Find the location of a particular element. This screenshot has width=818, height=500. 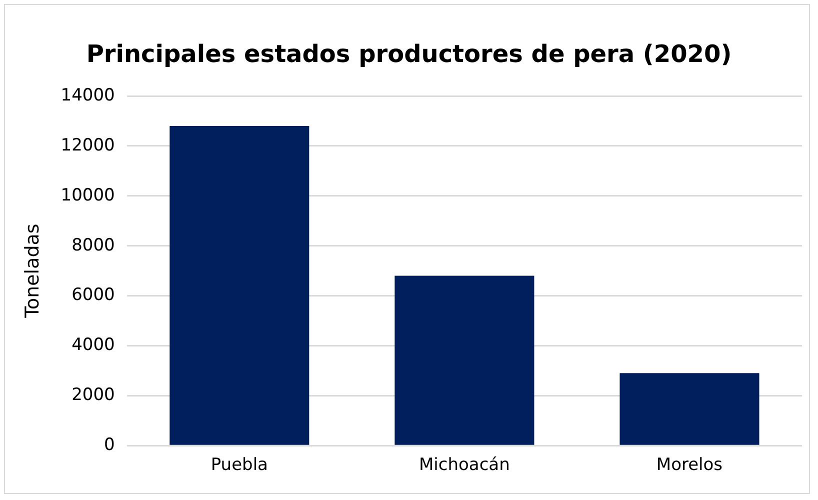

y-tick-label: 4000 is located at coordinates (93, 345).